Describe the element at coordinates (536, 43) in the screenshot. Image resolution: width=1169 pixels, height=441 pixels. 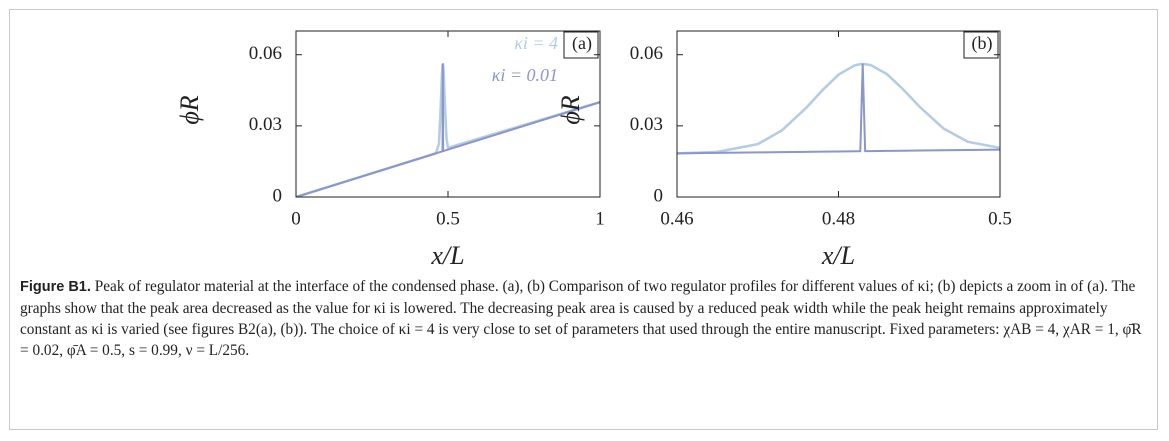
I see `legend-entry: κi = 4` at that location.